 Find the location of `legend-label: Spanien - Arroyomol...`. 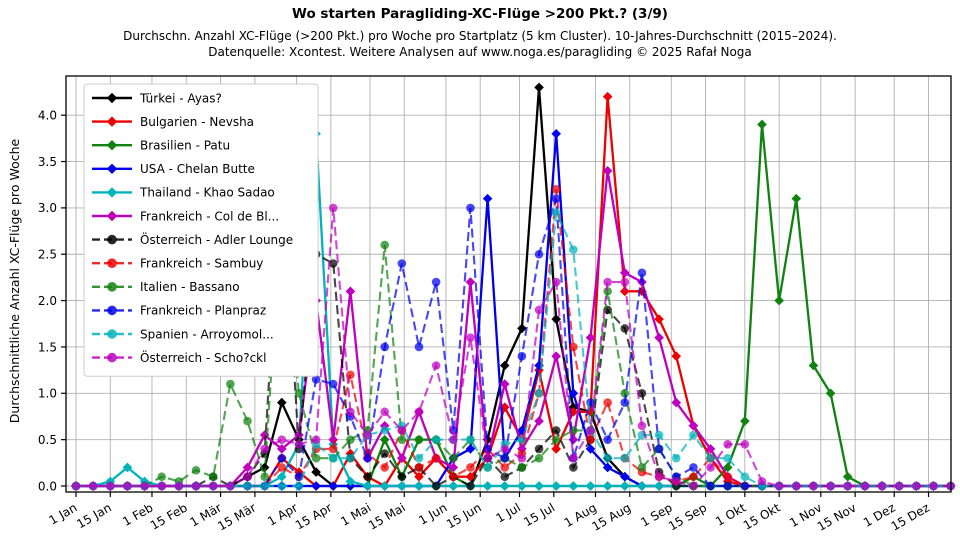

legend-label: Spanien - Arroyomol... is located at coordinates (207, 334).